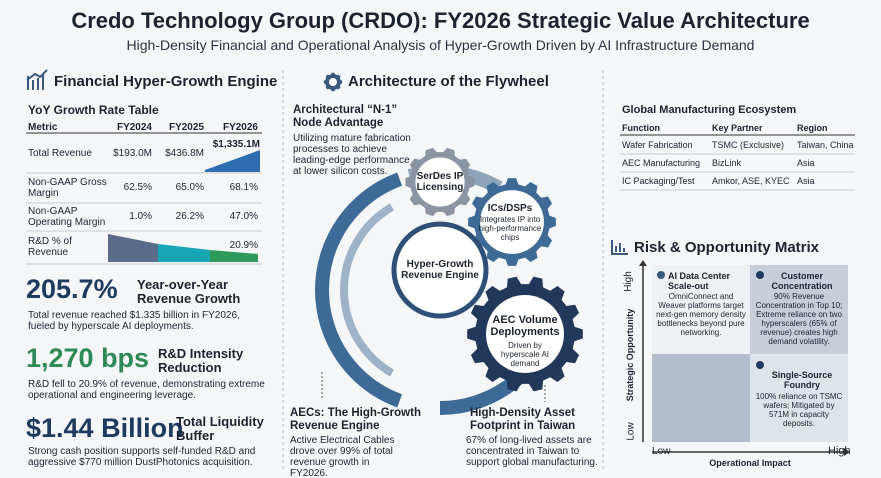 This screenshot has height=478, width=881. Describe the element at coordinates (243, 216) in the screenshot. I see `cell: 47.0%` at that location.